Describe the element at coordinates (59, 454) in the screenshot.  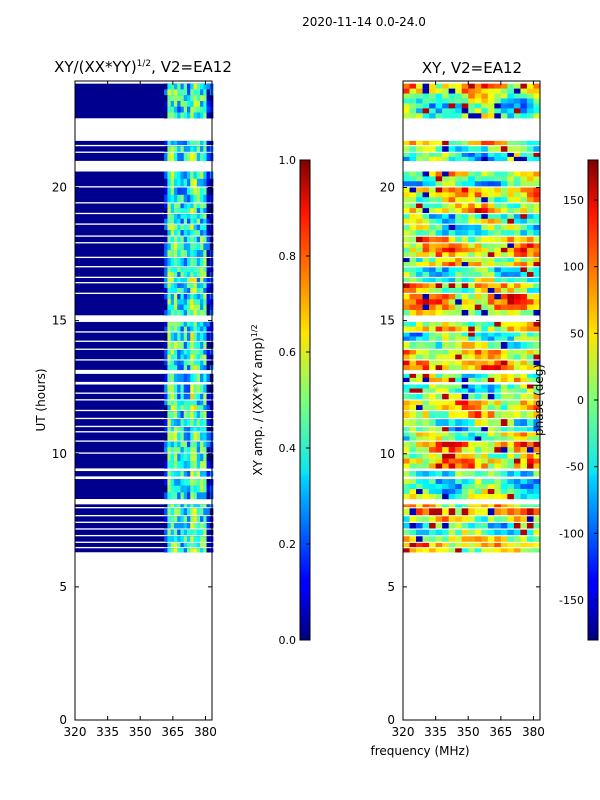
I see `amplitude-ytick-label: 10` at that location.